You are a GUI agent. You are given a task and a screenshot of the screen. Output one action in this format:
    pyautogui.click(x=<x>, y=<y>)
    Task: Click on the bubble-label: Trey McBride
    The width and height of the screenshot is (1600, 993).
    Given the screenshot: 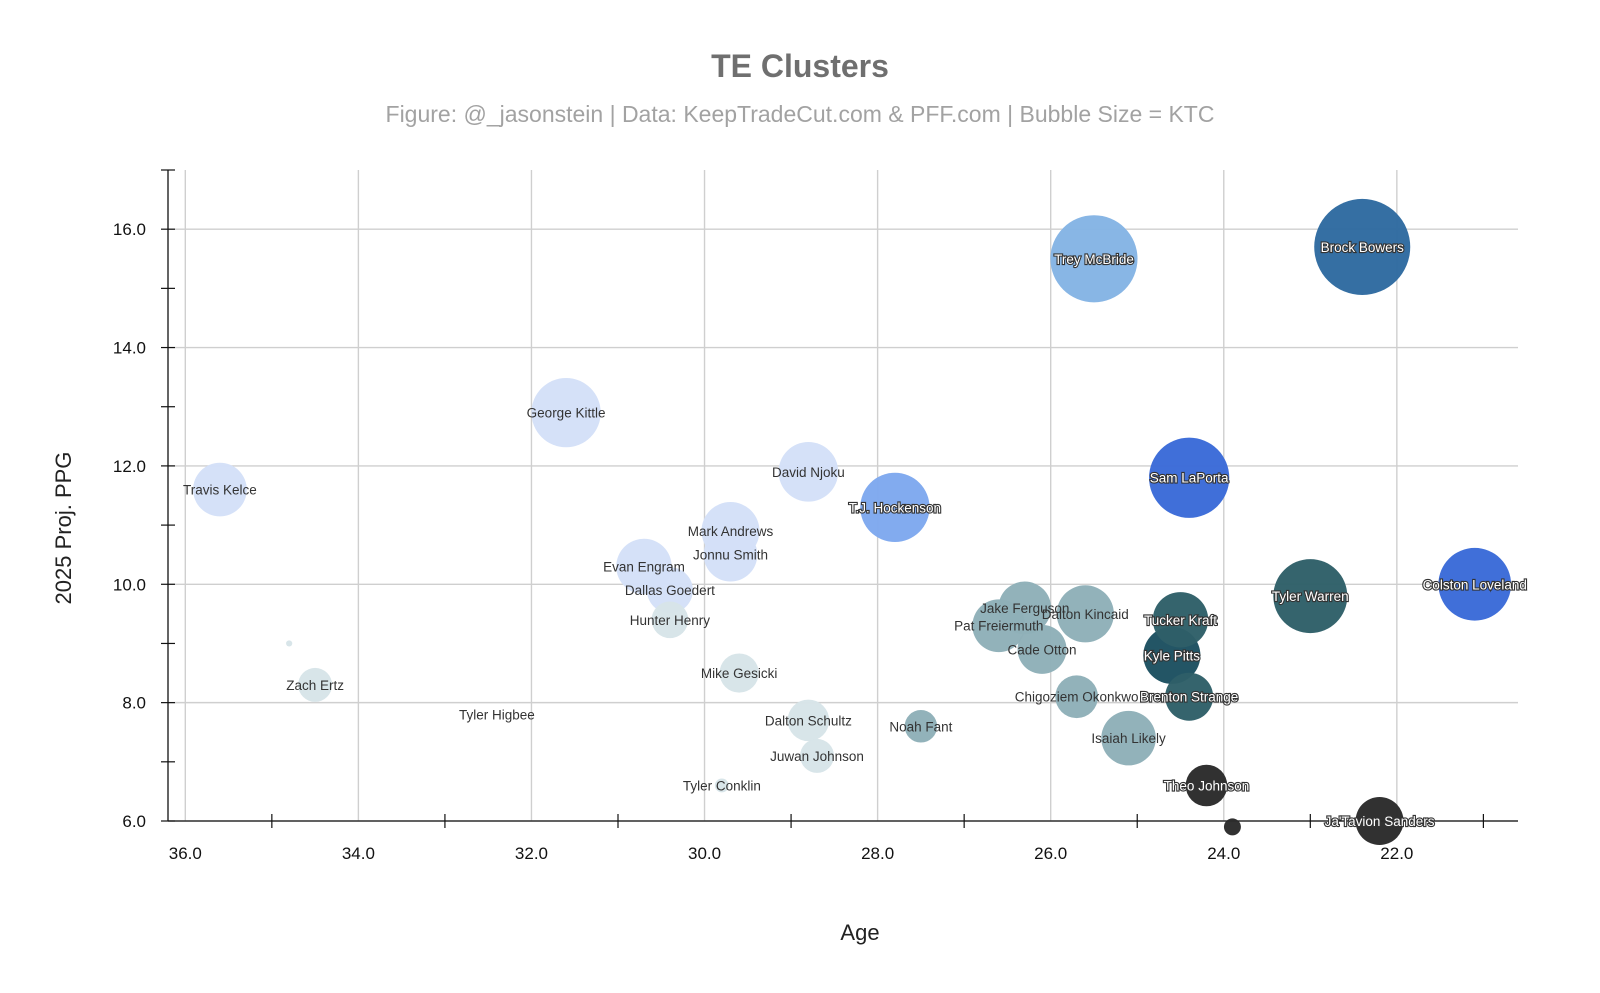 What is the action you would take?
    pyautogui.click(x=1094, y=259)
    